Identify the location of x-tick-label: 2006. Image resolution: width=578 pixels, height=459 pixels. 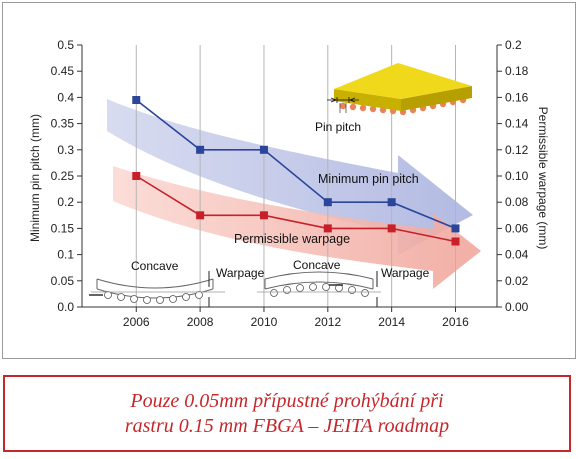
(136, 322).